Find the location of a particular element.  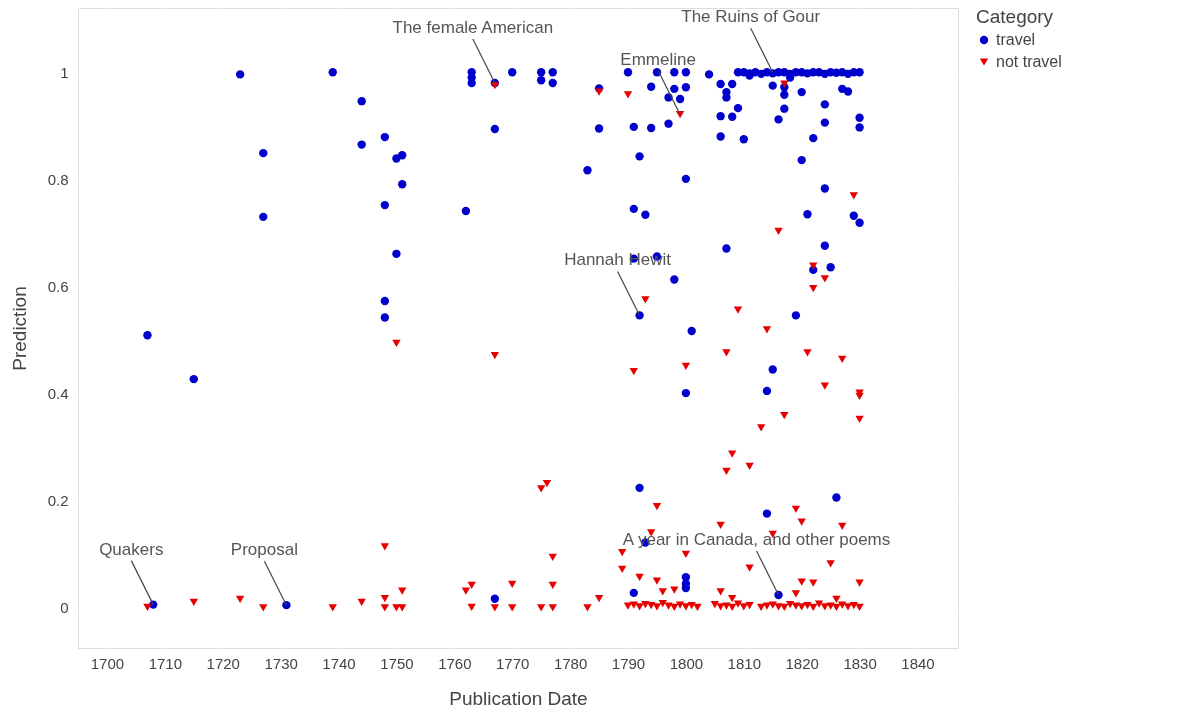

x-tick-label: 1710 is located at coordinates (165, 663).